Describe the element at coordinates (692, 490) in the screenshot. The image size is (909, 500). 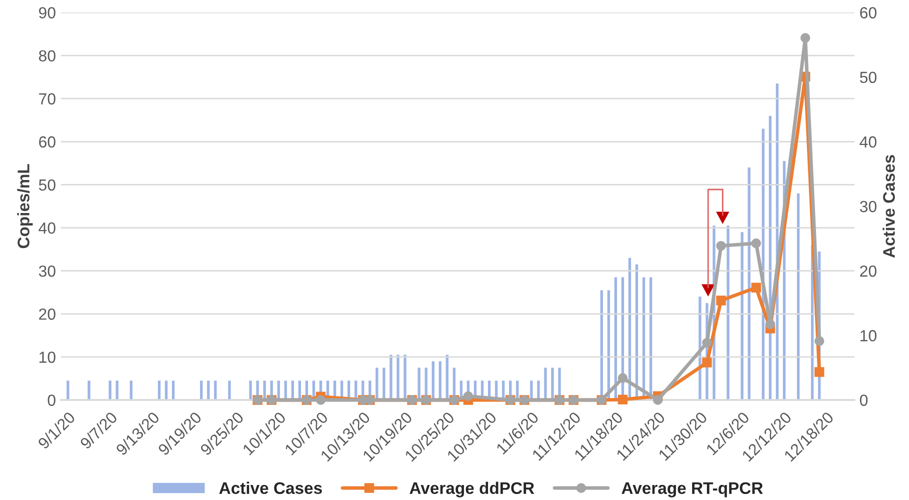
I see `legend-label: Average RT-qPCR` at that location.